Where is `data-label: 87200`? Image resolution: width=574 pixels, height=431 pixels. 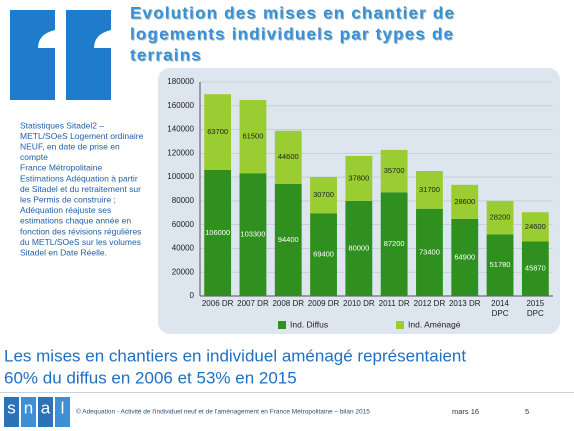 data-label: 87200 is located at coordinates (394, 243).